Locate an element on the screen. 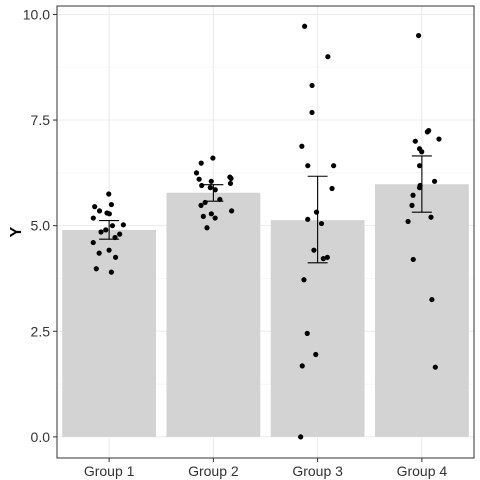  x-tick-label: Group 1 is located at coordinates (109, 471).